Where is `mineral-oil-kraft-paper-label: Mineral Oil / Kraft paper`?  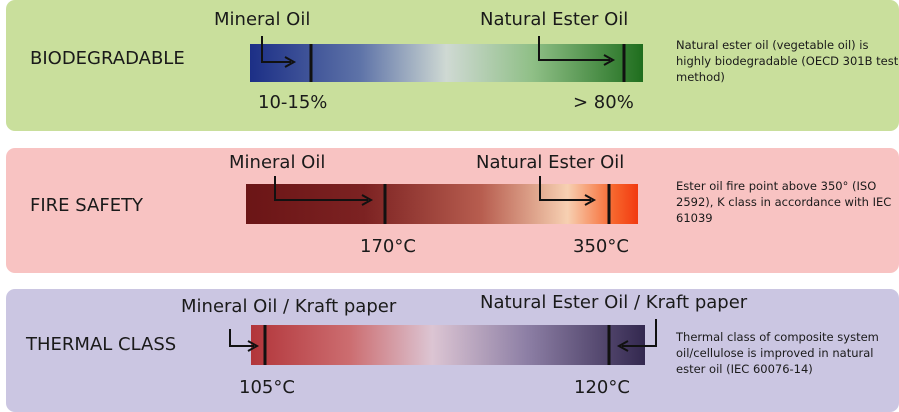
mineral-oil-kraft-paper-label: Mineral Oil / Kraft paper is located at coordinates (289, 306).